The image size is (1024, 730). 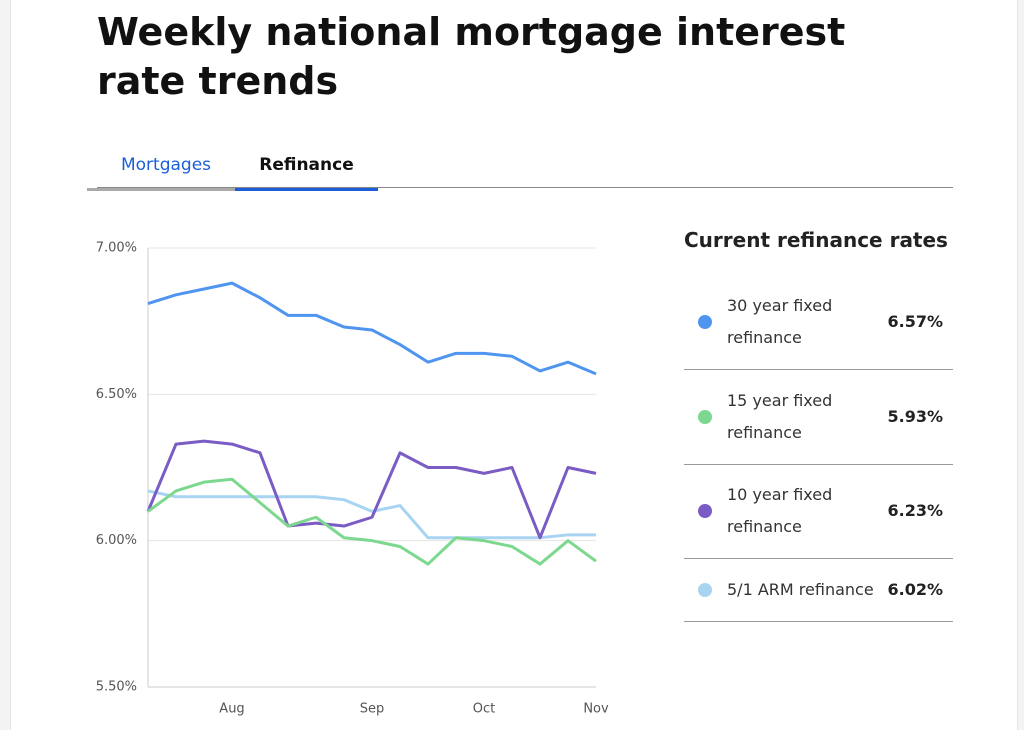 I want to click on rate-value: 6.57%, so click(x=915, y=321).